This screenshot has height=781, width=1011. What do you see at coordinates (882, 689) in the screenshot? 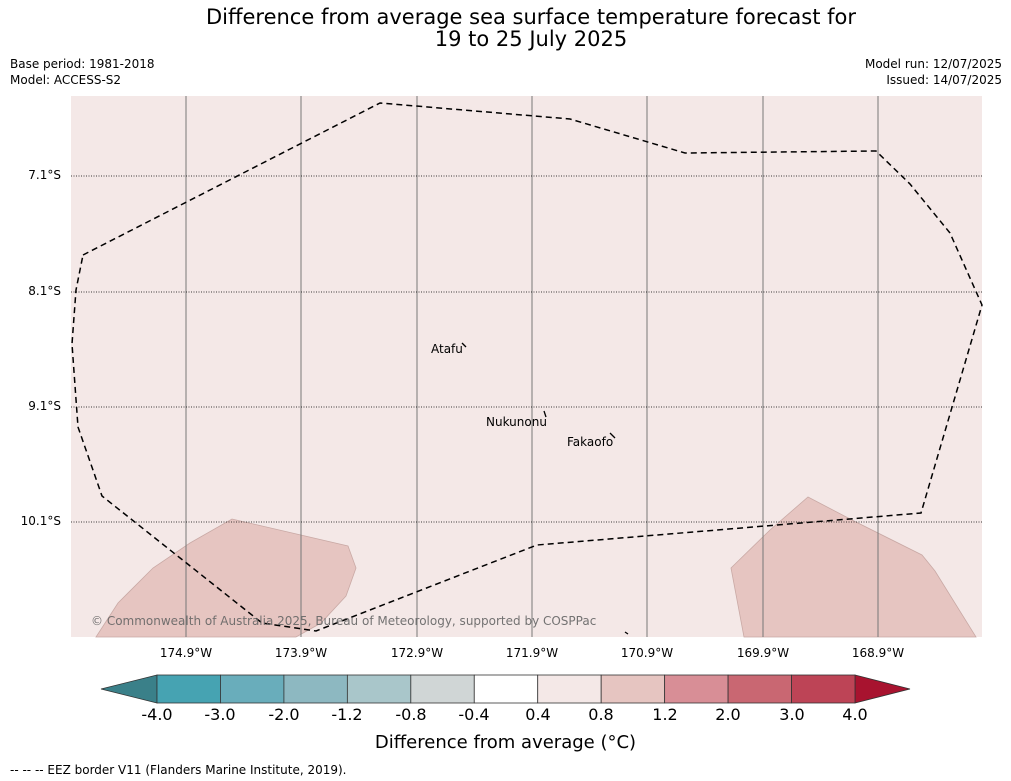
I see `colorbar-over-arrow` at bounding box center [882, 689].